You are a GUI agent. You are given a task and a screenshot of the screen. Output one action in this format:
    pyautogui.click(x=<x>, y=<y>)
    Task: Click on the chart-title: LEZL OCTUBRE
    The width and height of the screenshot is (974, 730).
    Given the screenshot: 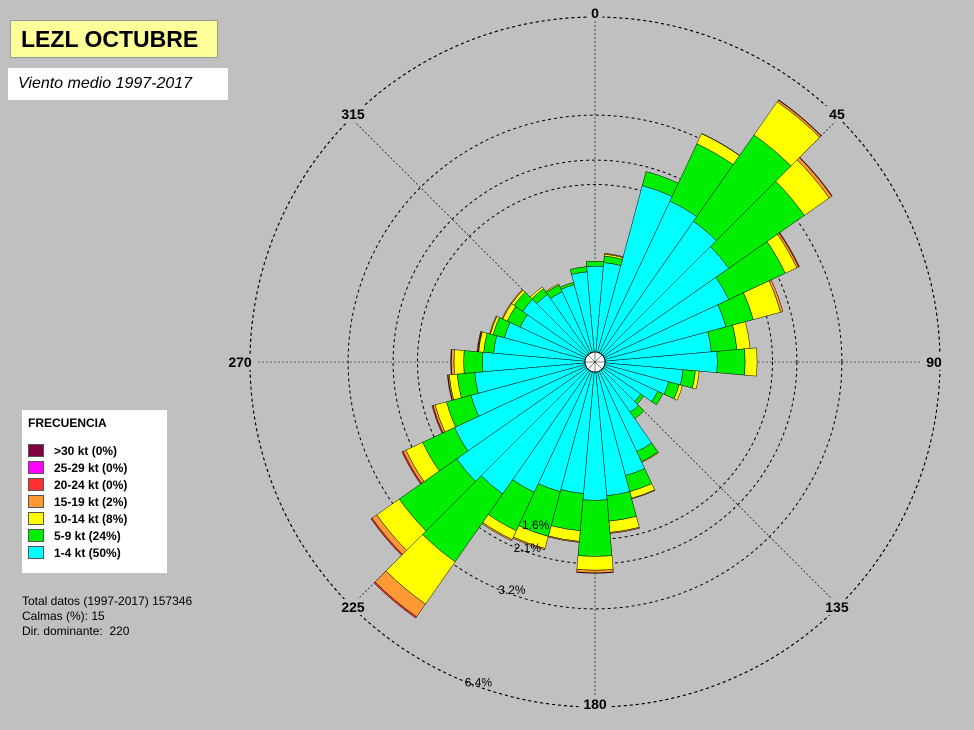 What is the action you would take?
    pyautogui.click(x=114, y=39)
    